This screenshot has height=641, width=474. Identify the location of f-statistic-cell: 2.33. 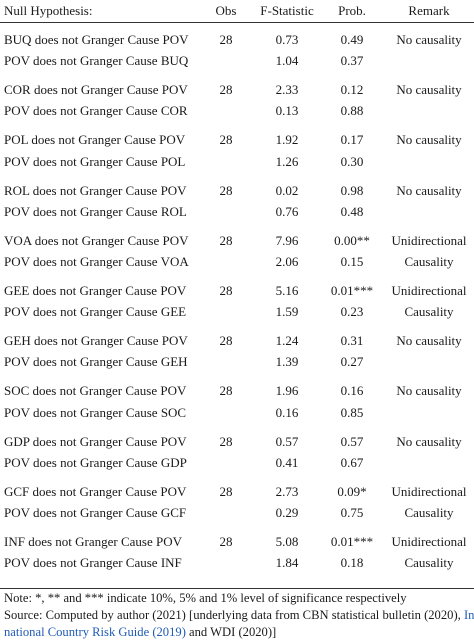
(287, 90).